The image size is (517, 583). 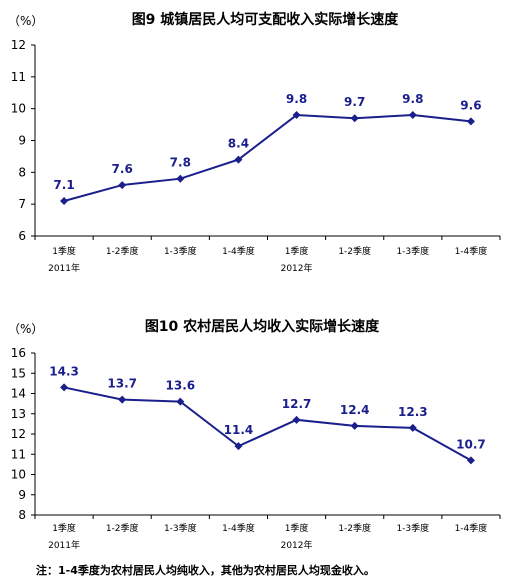 What do you see at coordinates (297, 545) in the screenshot?
I see `chart2-year-label: 2012年` at bounding box center [297, 545].